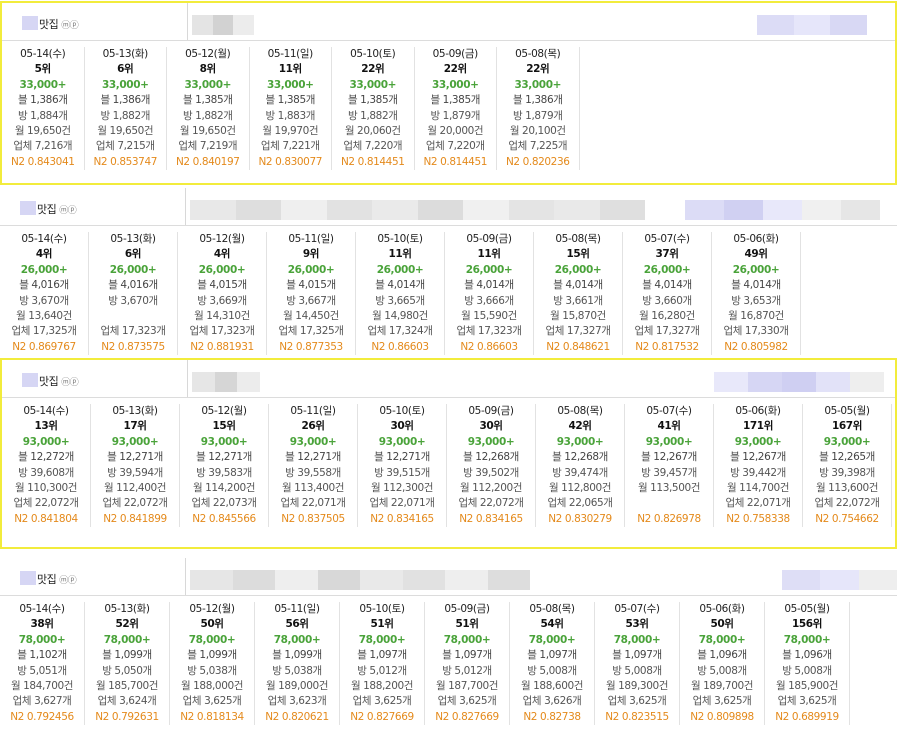  What do you see at coordinates (669, 488) in the screenshot?
I see `day-month: 월 113,500건` at bounding box center [669, 488].